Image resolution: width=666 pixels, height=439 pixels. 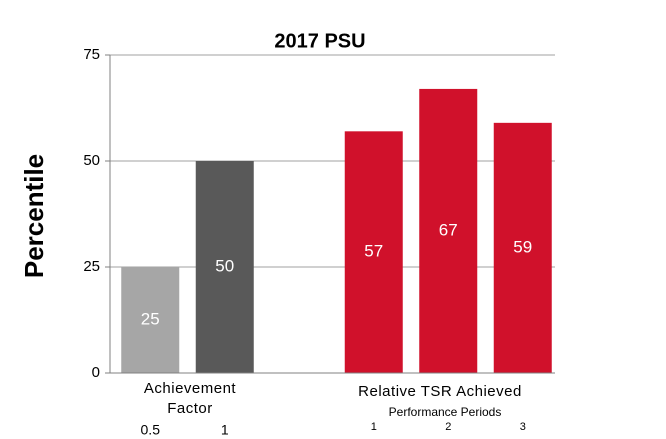 What do you see at coordinates (91, 266) in the screenshot?
I see `y-tick-label: 25` at bounding box center [91, 266].